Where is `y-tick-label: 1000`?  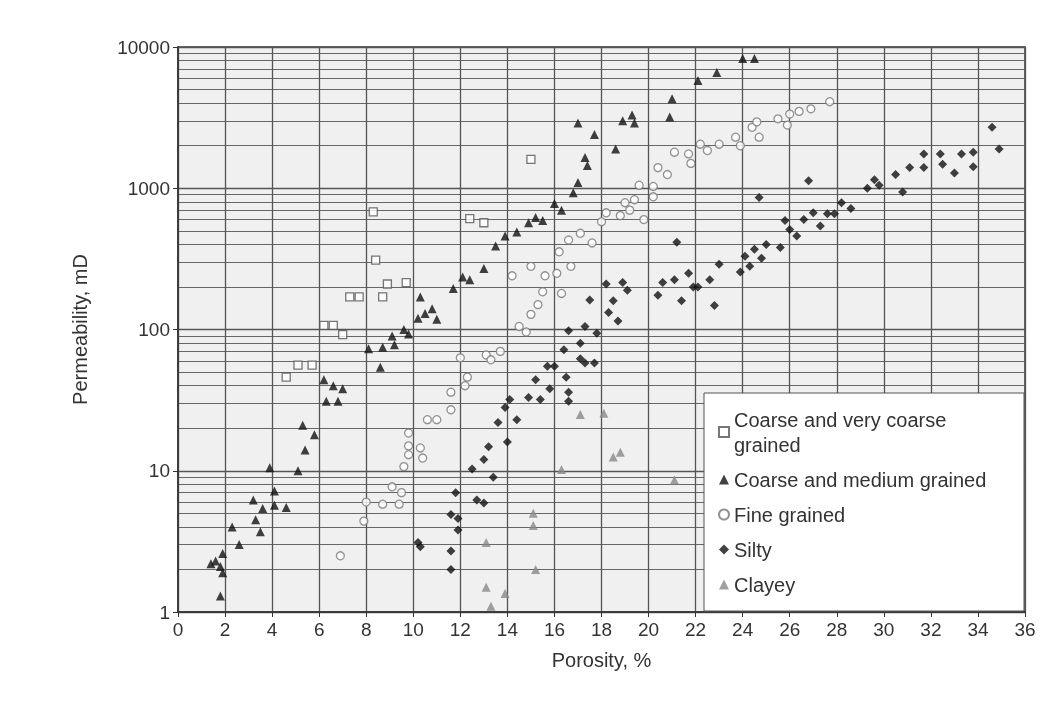
y-tick-label: 1000 is located at coordinates (148, 188).